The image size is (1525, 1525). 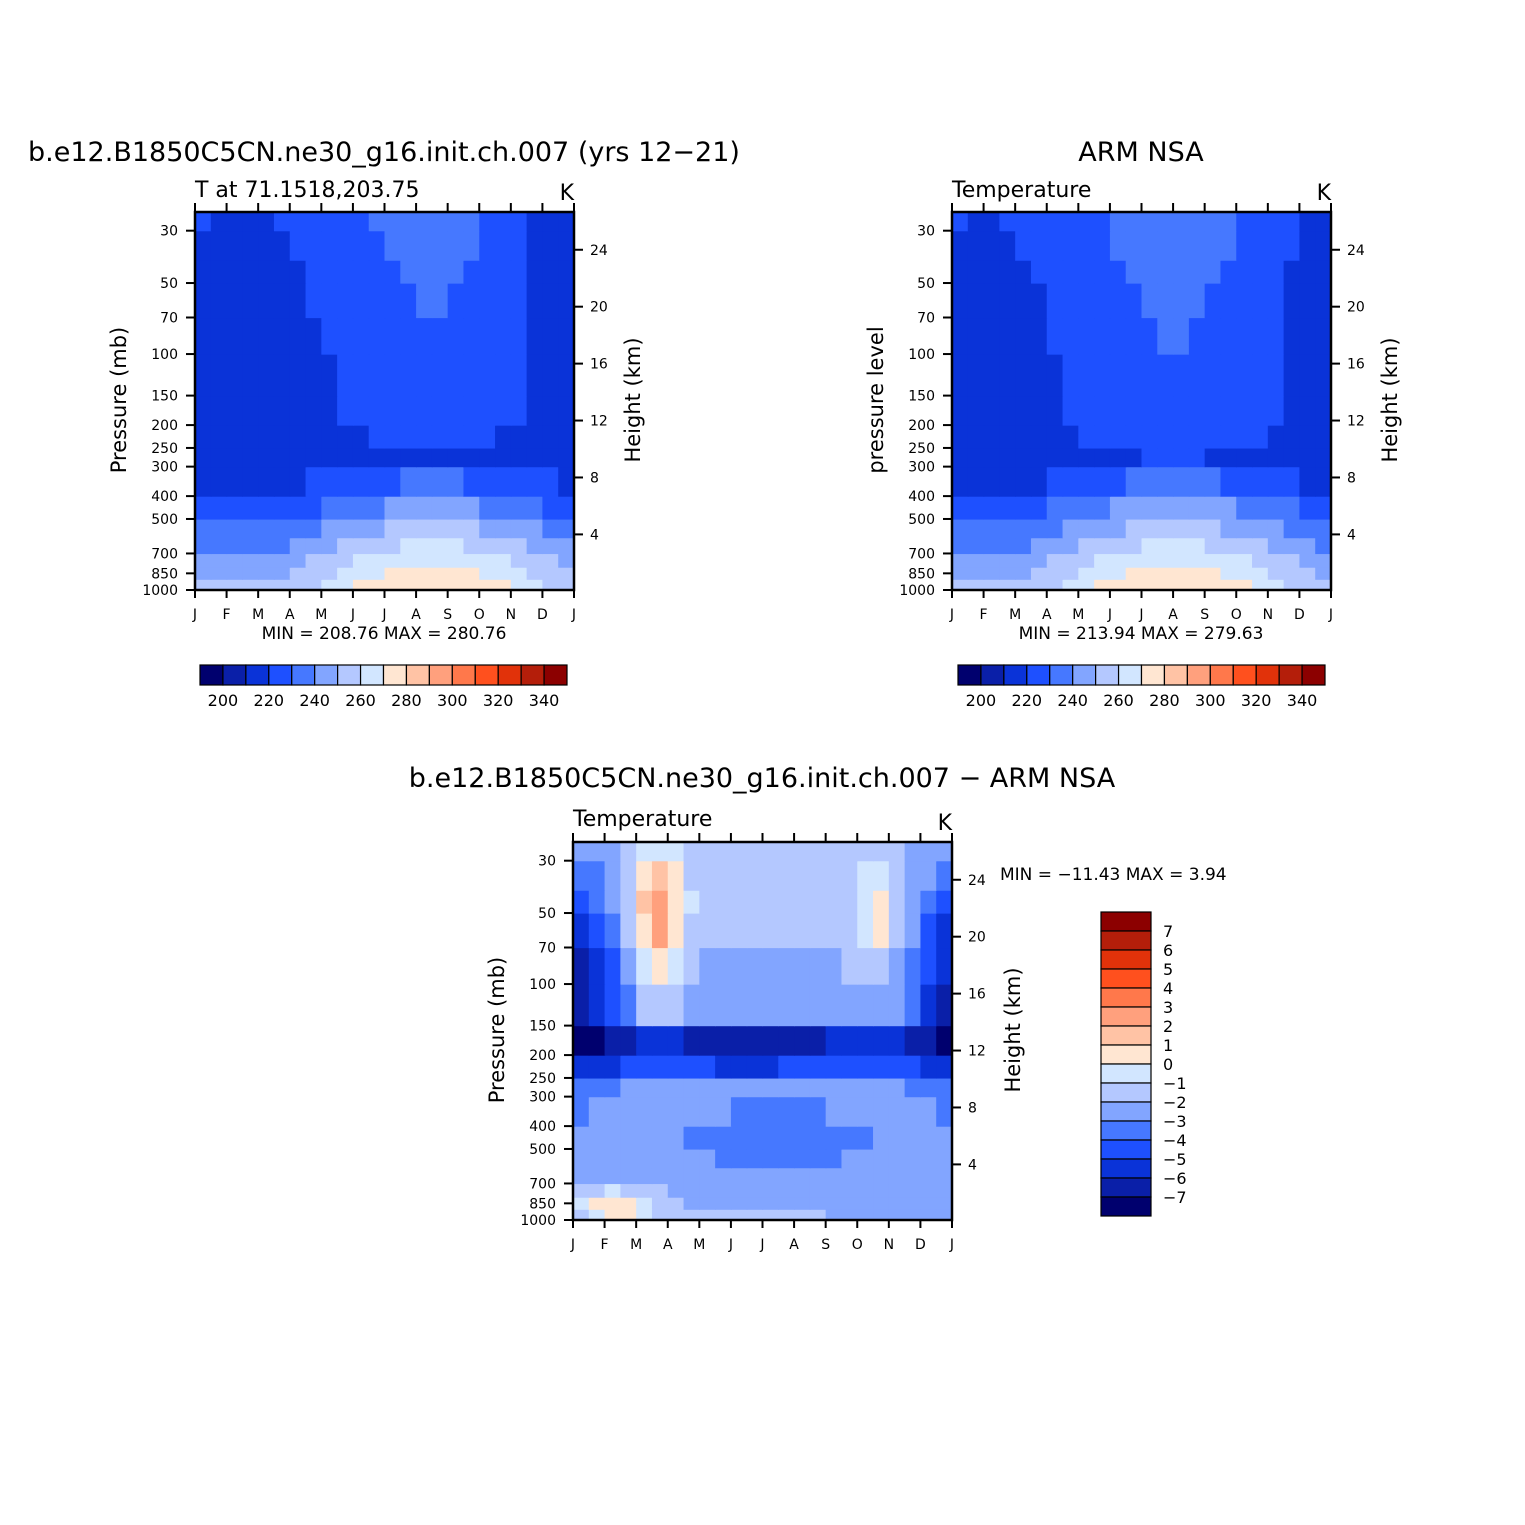 What do you see at coordinates (1021, 190) in the screenshot?
I see `panel-subtitle: Temperature` at bounding box center [1021, 190].